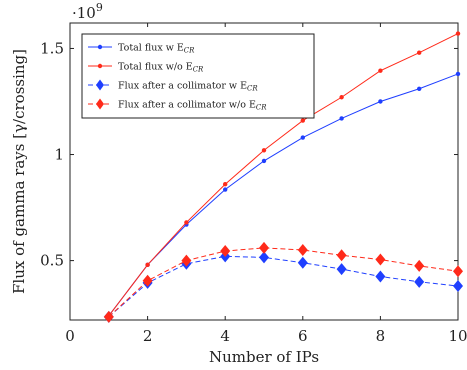 This screenshot has height=370, width=467. Describe the element at coordinates (161, 68) in the screenshot. I see `legend-label: Total flux w/o ECR` at that location.